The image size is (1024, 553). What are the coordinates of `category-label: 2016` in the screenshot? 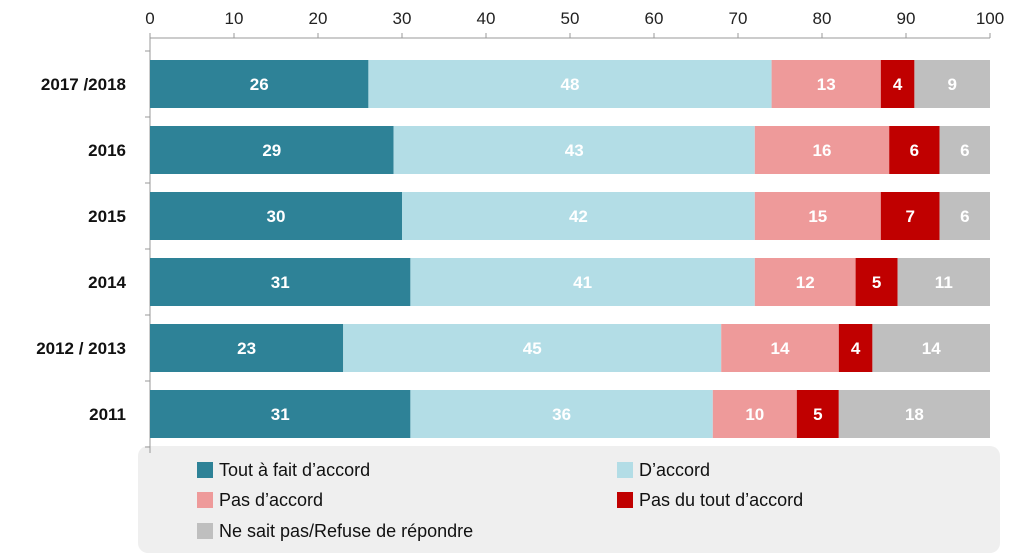 It's located at (107, 150).